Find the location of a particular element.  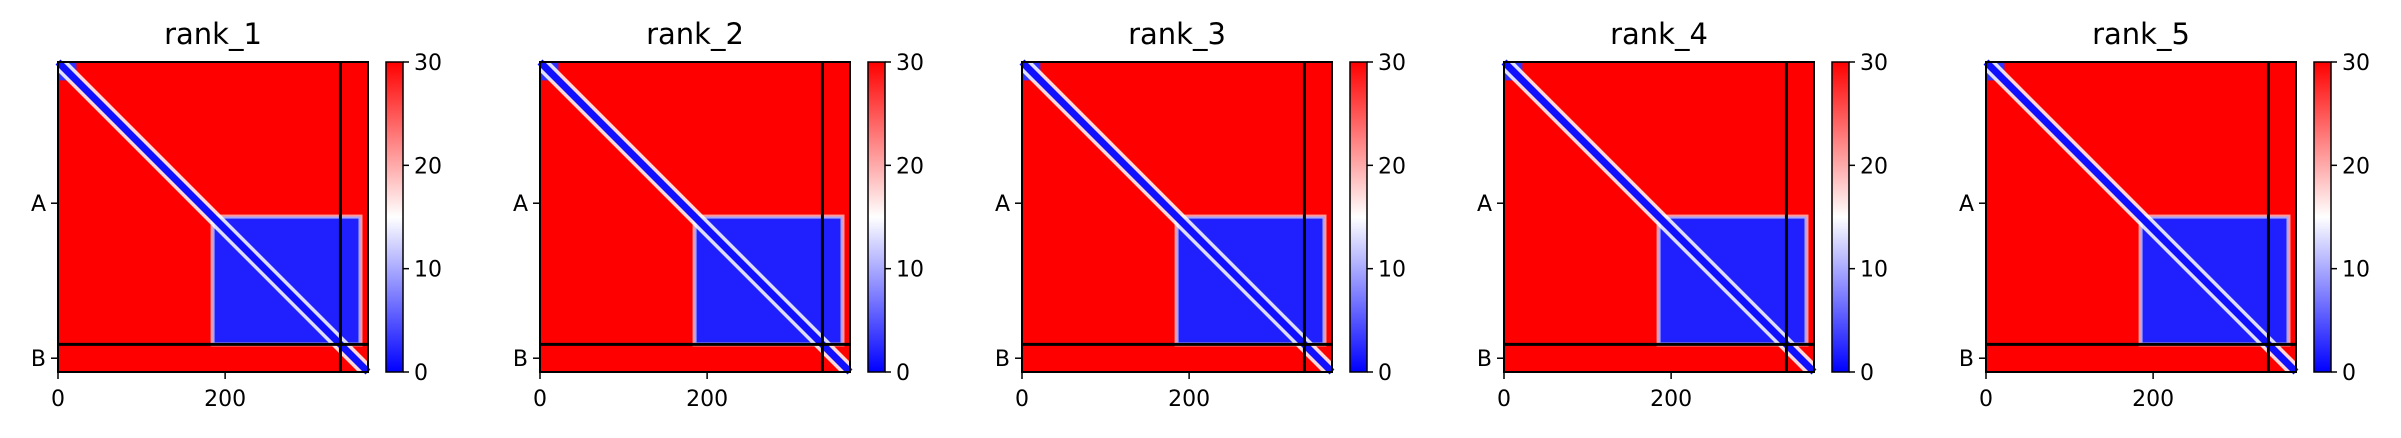

panel-title: rank_3 is located at coordinates (1177, 34).